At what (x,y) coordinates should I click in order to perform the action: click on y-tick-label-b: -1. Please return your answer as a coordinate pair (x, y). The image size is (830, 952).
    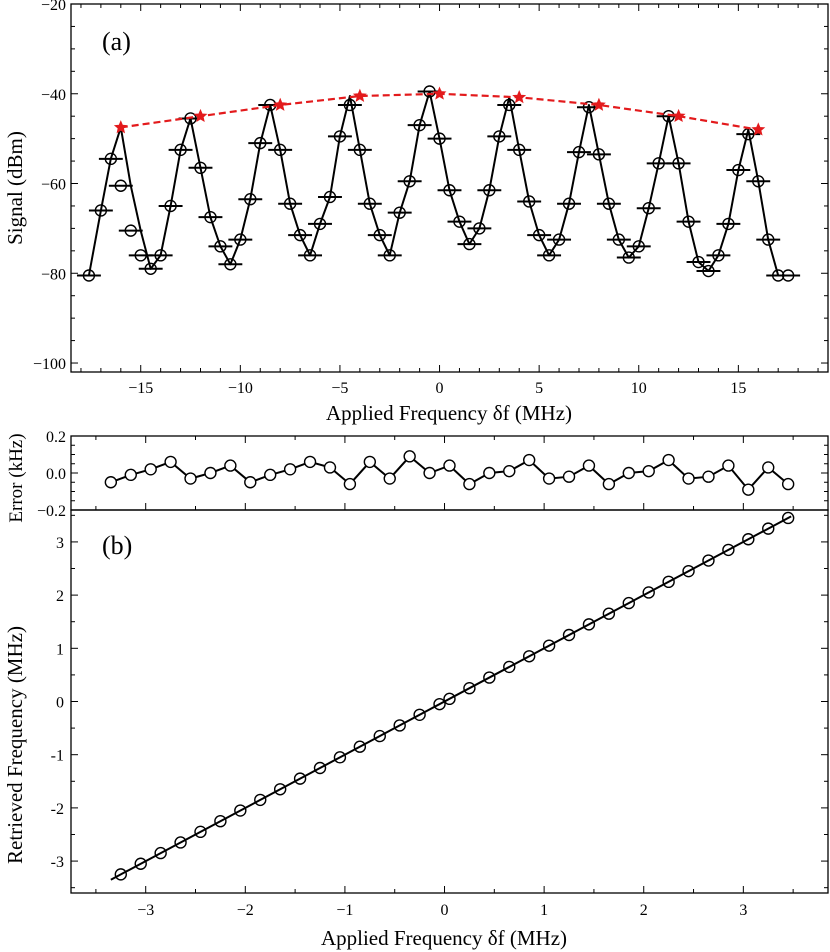
    Looking at the image, I should click on (57, 756).